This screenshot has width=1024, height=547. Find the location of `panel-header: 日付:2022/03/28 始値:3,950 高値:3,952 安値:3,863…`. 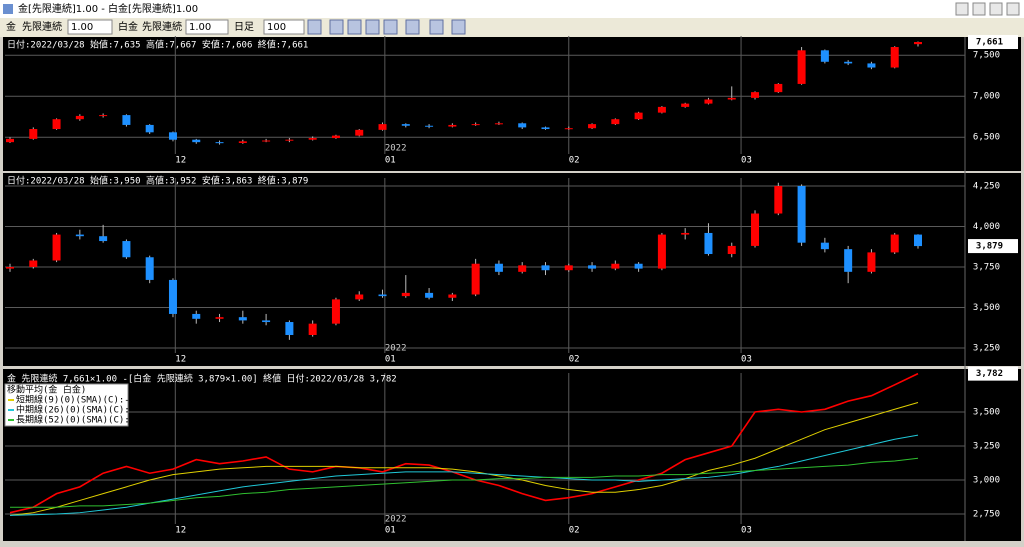

panel-header: 日付:2022/03/28 始値:3,950 高値:3,952 安値:3,863… is located at coordinates (157, 181).